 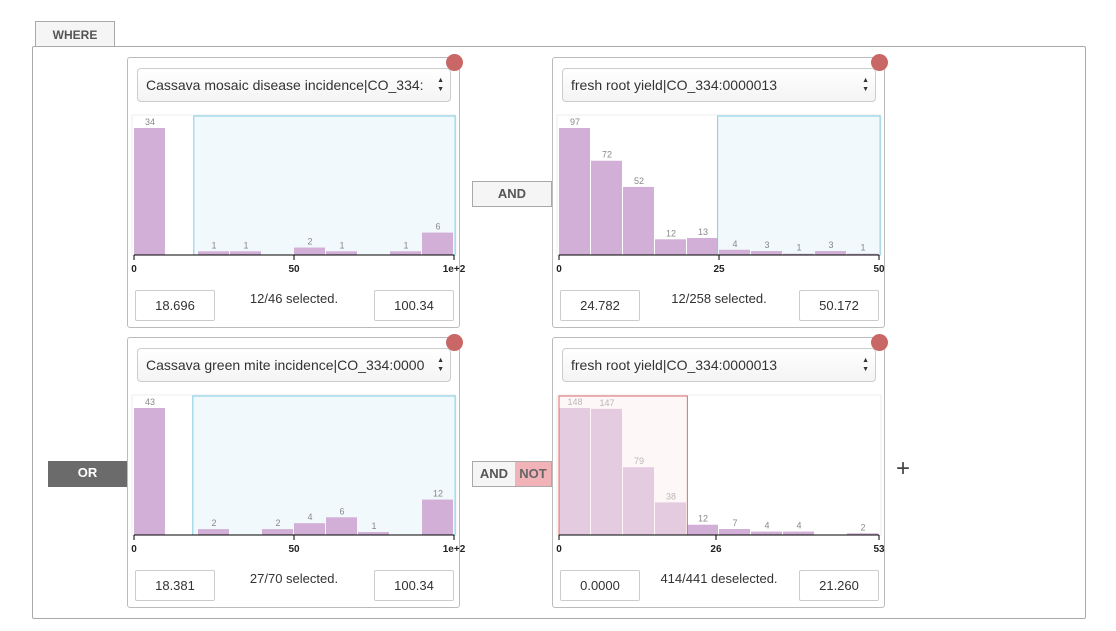 What do you see at coordinates (639, 181) in the screenshot?
I see `bar-label: 52` at bounding box center [639, 181].